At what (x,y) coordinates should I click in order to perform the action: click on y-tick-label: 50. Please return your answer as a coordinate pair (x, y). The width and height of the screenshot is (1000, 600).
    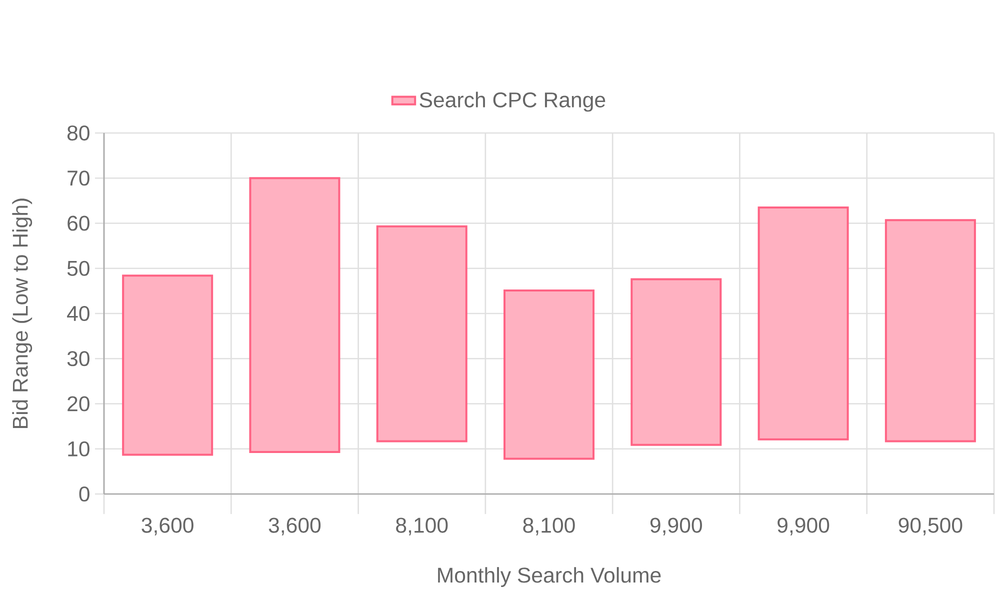
    Looking at the image, I should click on (78, 268).